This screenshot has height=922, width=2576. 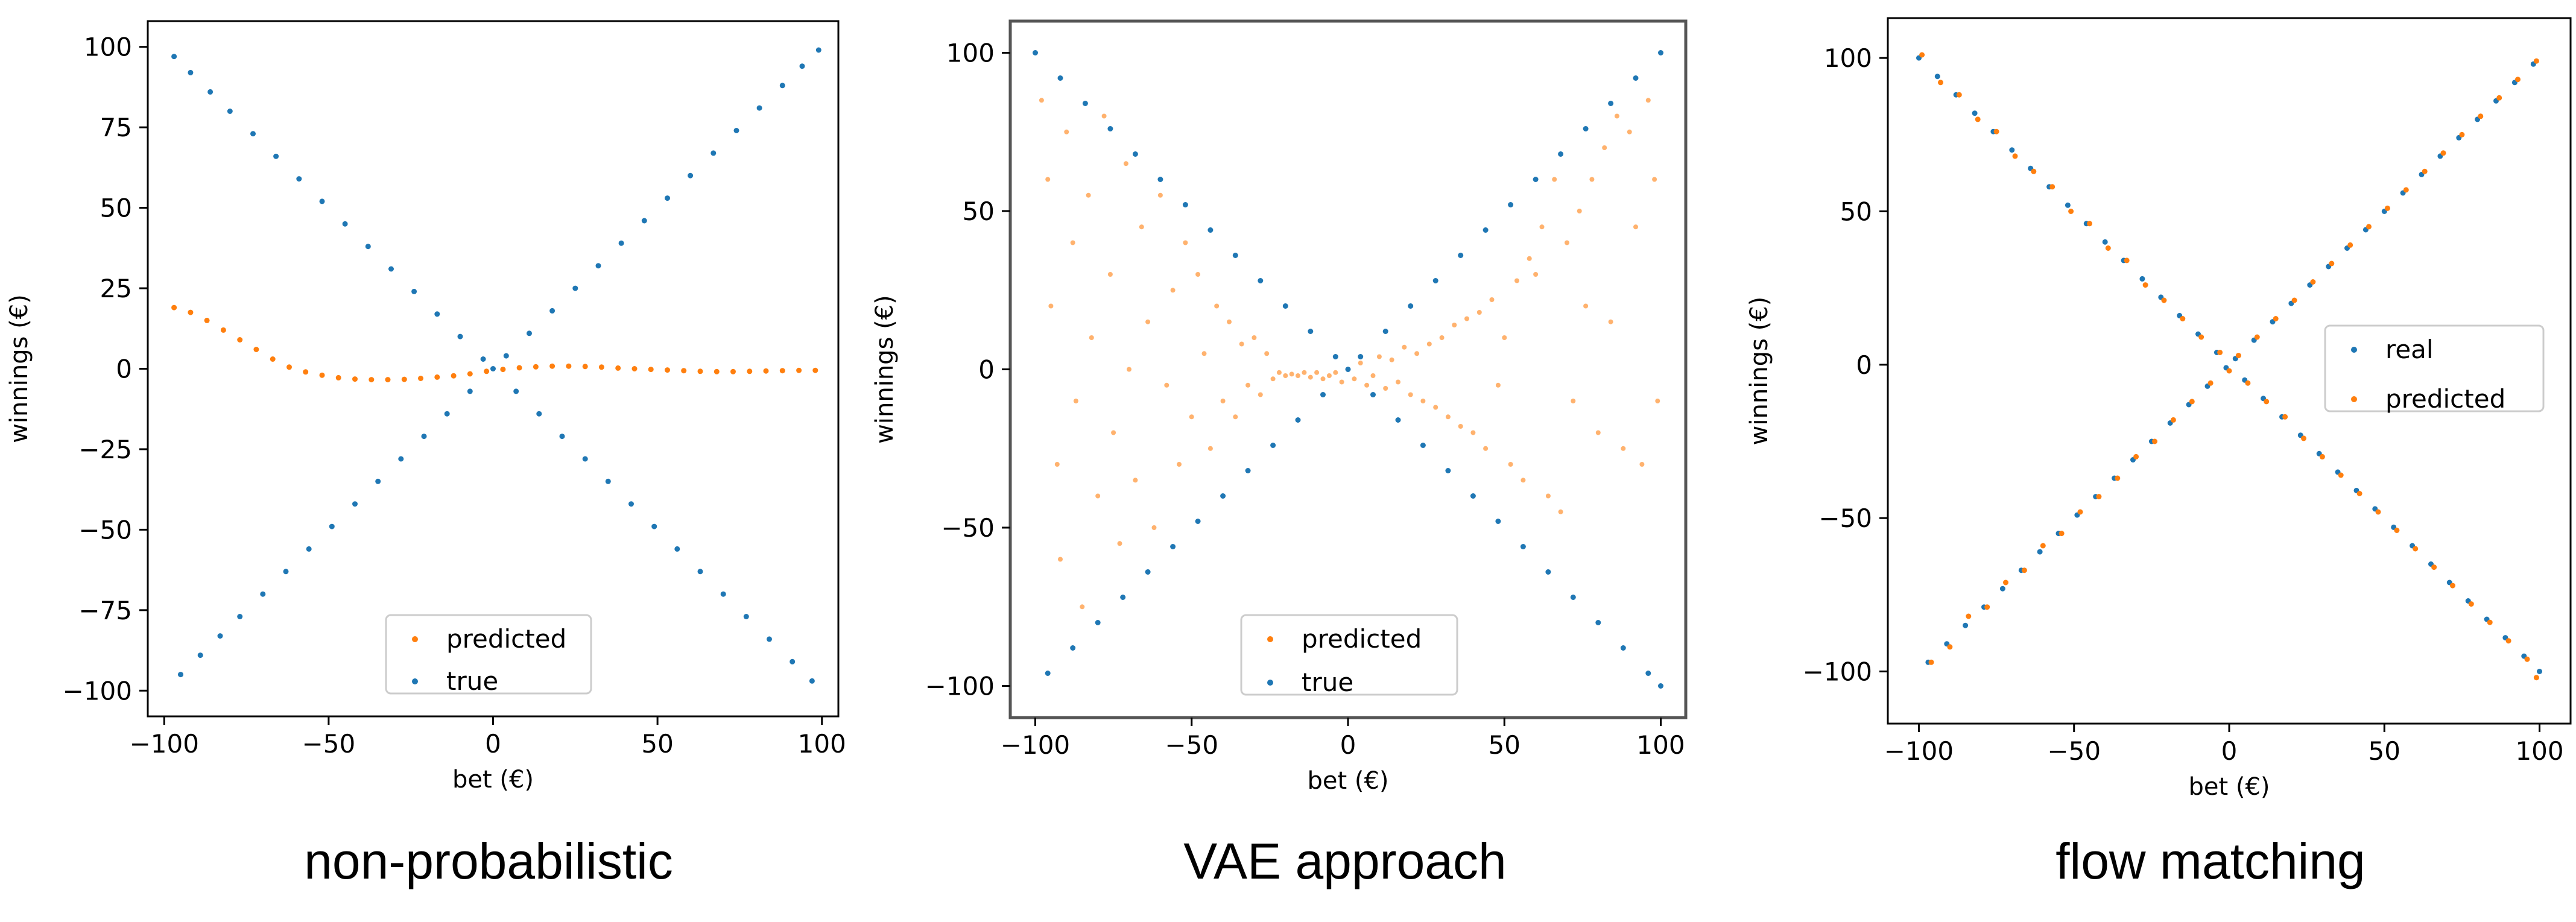 What do you see at coordinates (1845, 518) in the screenshot?
I see `y-tick-label: −50` at bounding box center [1845, 518].